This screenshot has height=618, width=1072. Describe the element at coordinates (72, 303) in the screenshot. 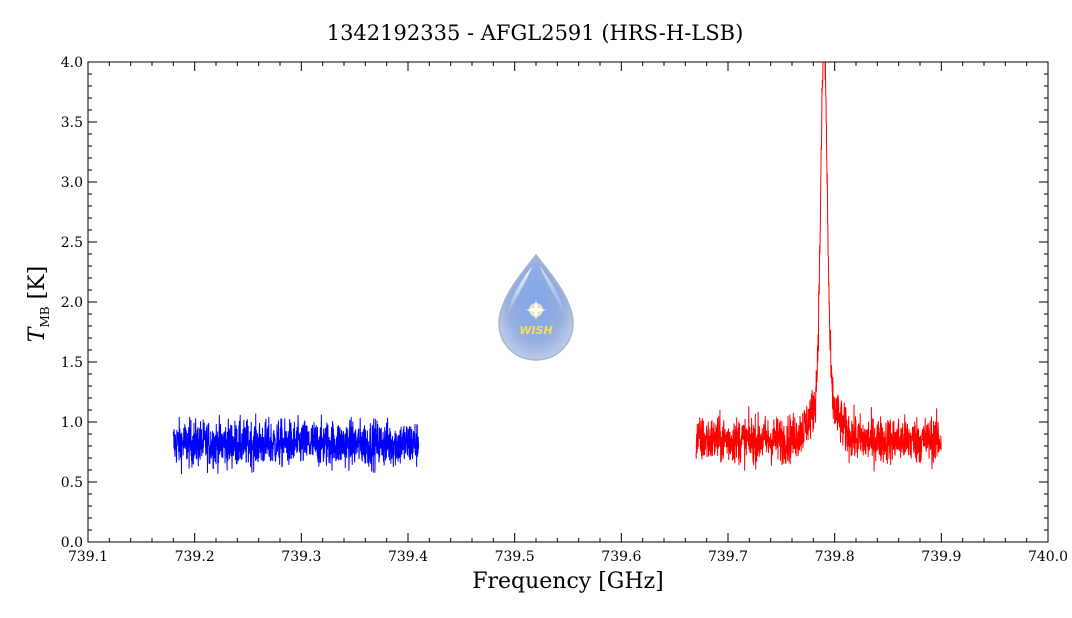

I see `y-tick-label: 2.0` at that location.